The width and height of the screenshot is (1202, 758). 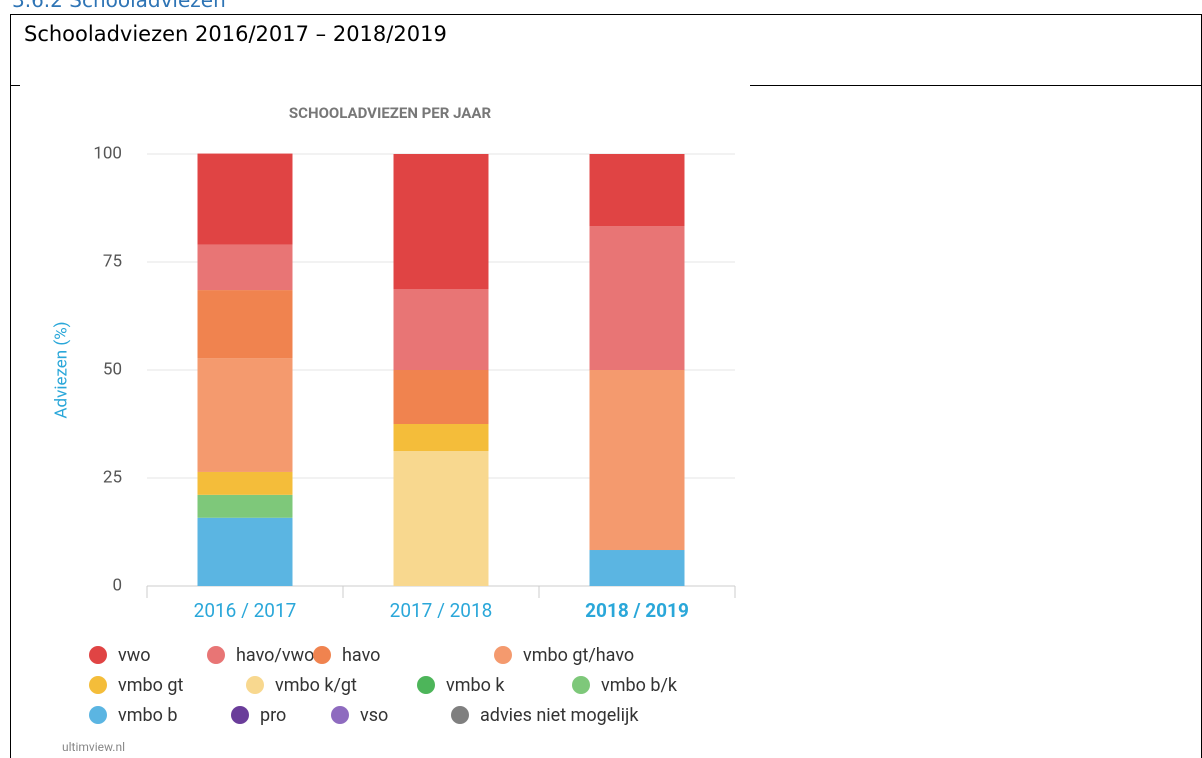 What do you see at coordinates (245, 610) in the screenshot?
I see `x-tick-label: 2016 / 2017` at bounding box center [245, 610].